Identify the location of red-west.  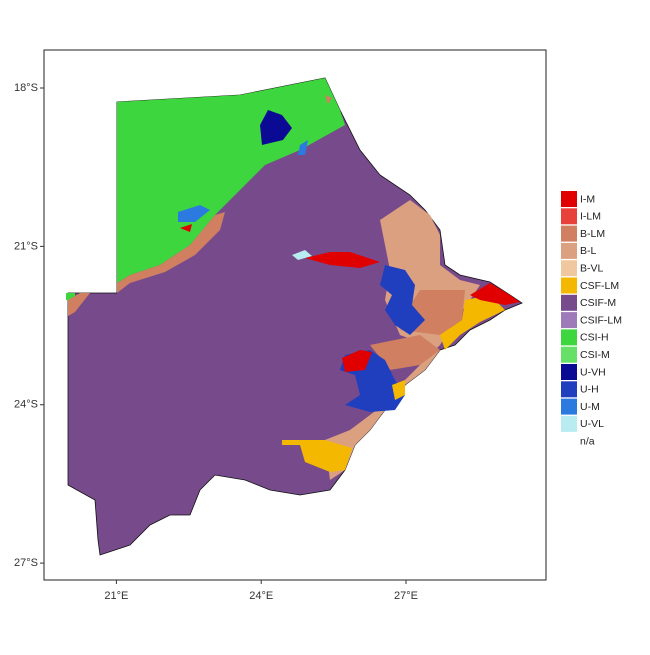
(186, 228).